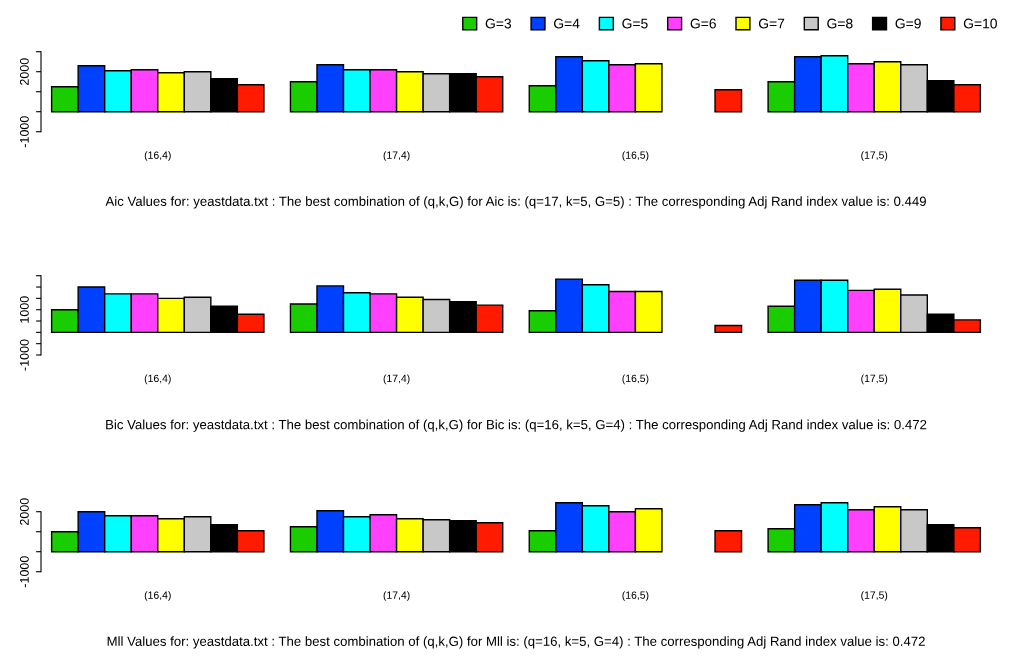 The height and width of the screenshot is (656, 1010). What do you see at coordinates (567, 23) in the screenshot?
I see `legend-label: G=4` at bounding box center [567, 23].